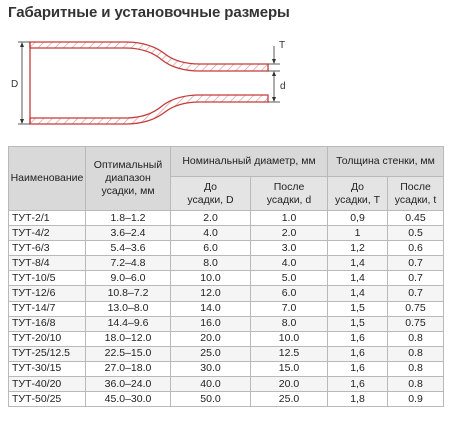  I want to click on cell-d: 5.0, so click(289, 278).